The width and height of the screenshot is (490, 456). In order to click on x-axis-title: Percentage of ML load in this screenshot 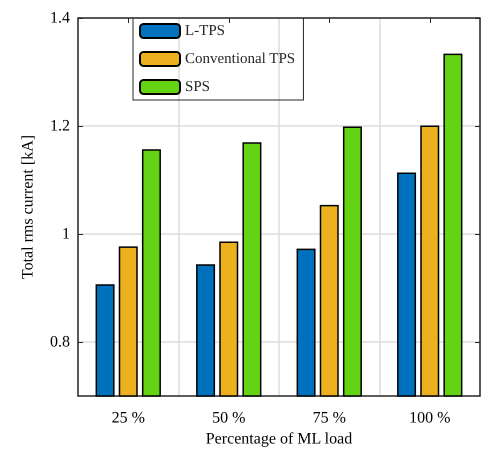, I will do `click(279, 439)`.